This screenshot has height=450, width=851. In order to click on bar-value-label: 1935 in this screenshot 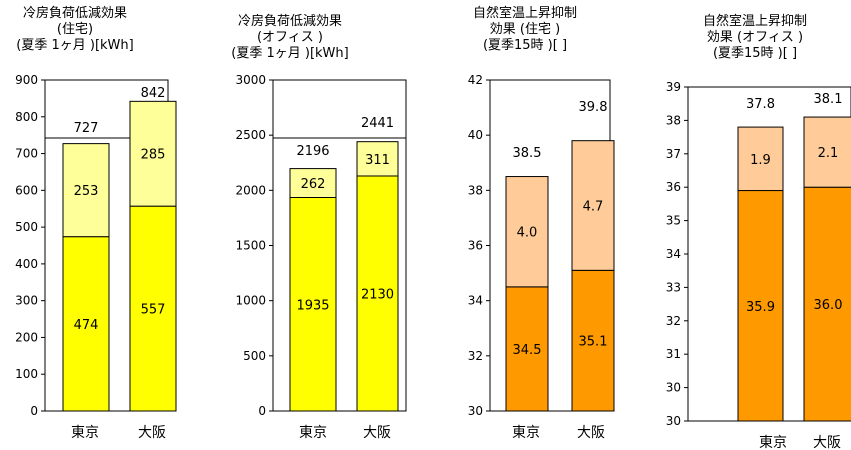, I will do `click(312, 305)`.